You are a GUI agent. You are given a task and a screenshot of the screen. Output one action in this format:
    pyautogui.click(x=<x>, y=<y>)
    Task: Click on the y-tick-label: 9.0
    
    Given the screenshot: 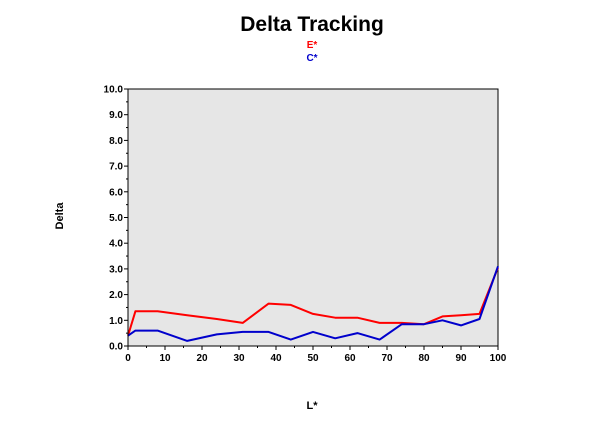 What is the action you would take?
    pyautogui.click(x=116, y=115)
    